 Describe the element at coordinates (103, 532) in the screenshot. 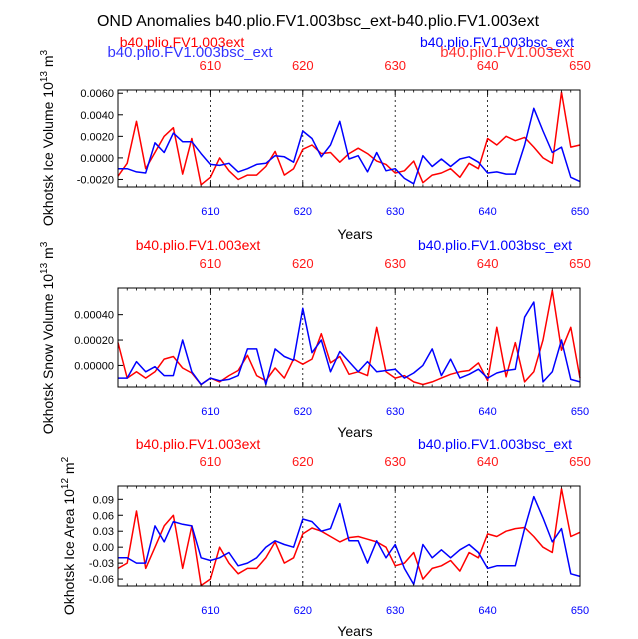

I see `y-tick-label: 0.03` at that location.